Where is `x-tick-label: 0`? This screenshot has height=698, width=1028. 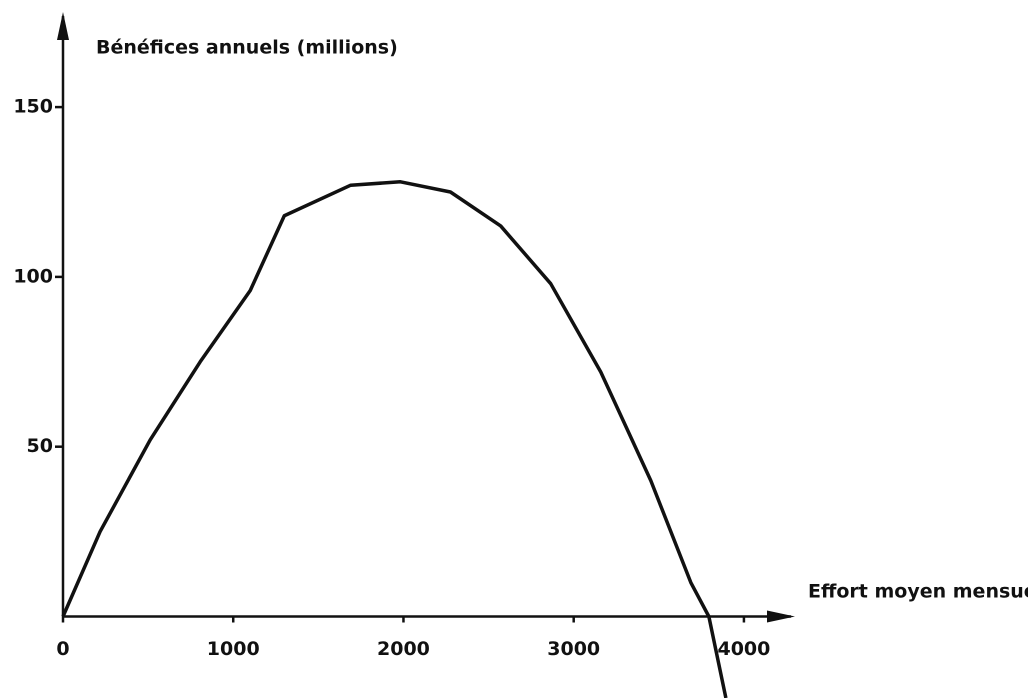
x-tick-label: 0 is located at coordinates (62, 649).